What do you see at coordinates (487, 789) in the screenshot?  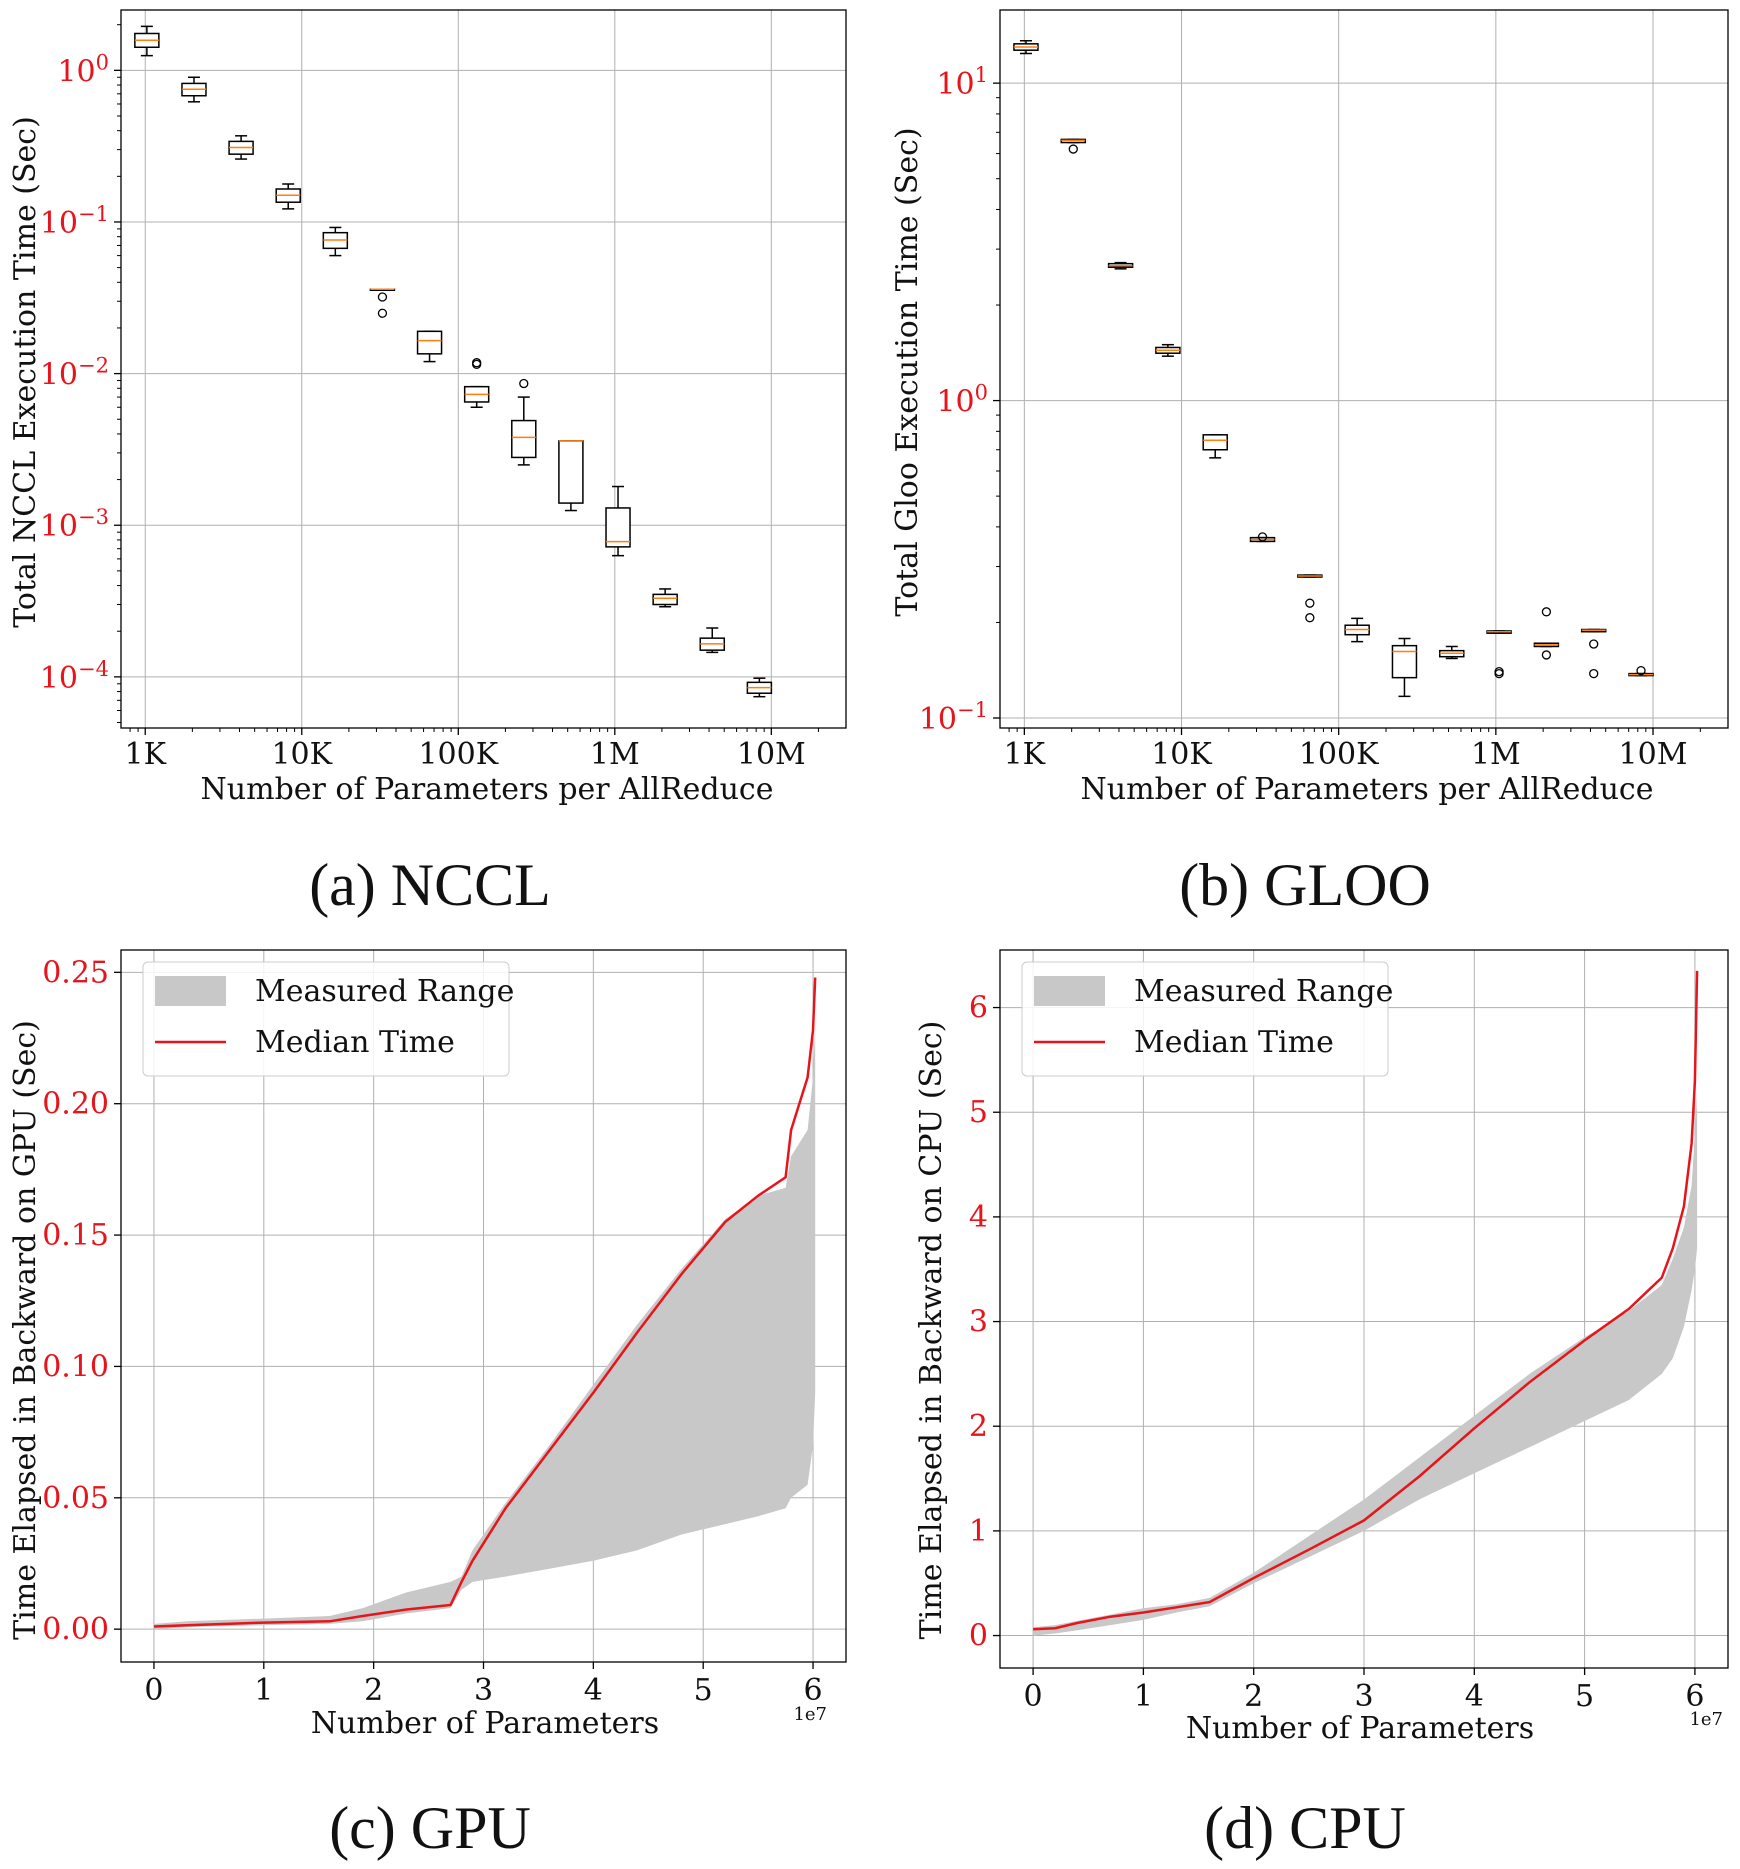 I see `xlabel-nccl: Number of Parameters per AllReduce` at bounding box center [487, 789].